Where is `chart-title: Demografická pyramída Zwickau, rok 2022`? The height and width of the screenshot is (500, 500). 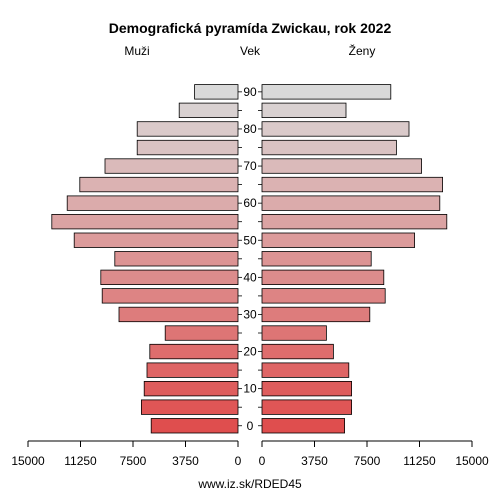
chart-title: Demografická pyramída Zwickau, rok 2022 is located at coordinates (250, 28).